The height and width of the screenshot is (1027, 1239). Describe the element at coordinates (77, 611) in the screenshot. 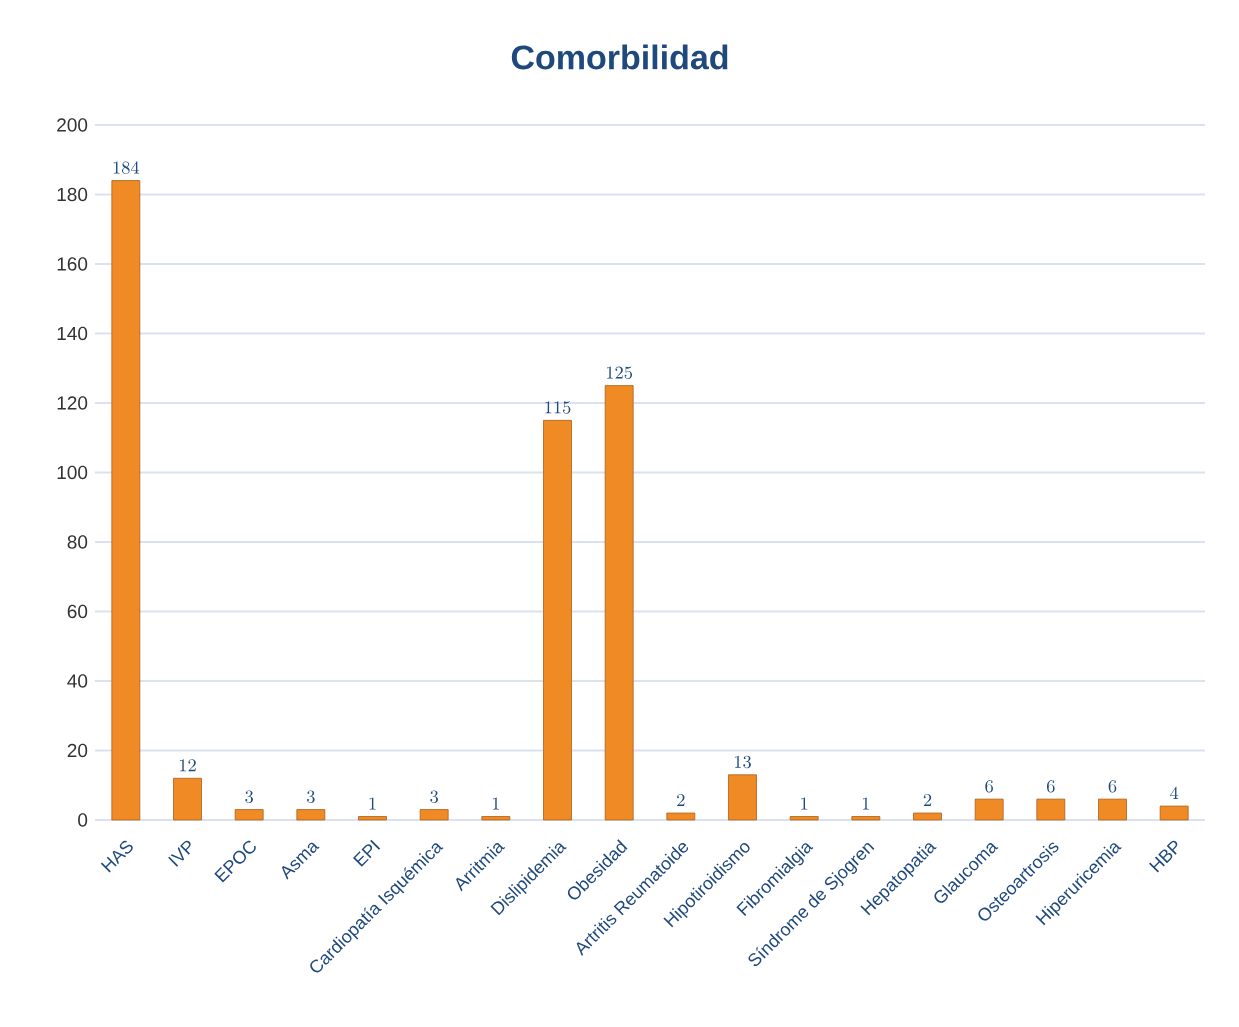

I see `y-tick-label: 60` at that location.